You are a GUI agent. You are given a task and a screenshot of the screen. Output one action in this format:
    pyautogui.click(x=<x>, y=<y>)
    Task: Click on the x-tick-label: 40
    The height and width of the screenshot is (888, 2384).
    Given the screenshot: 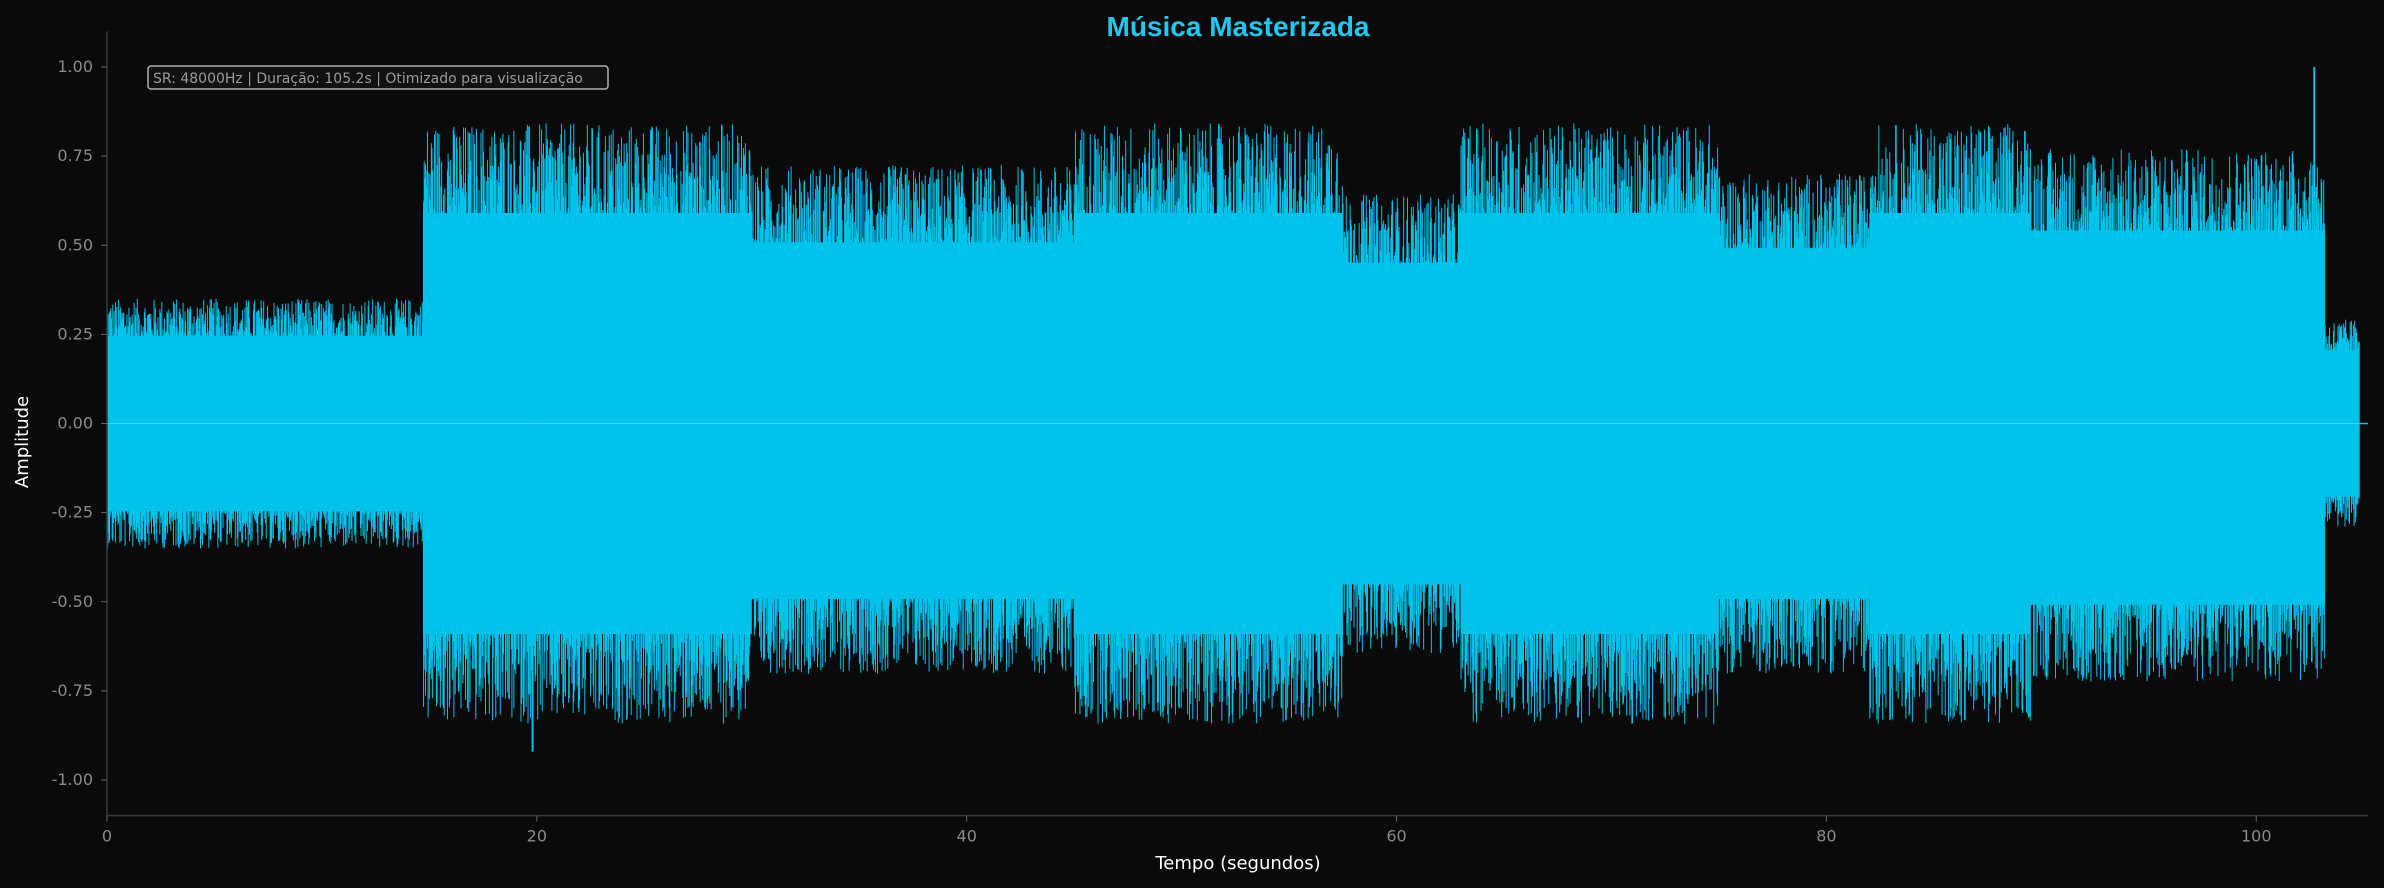 What is the action you would take?
    pyautogui.click(x=967, y=836)
    